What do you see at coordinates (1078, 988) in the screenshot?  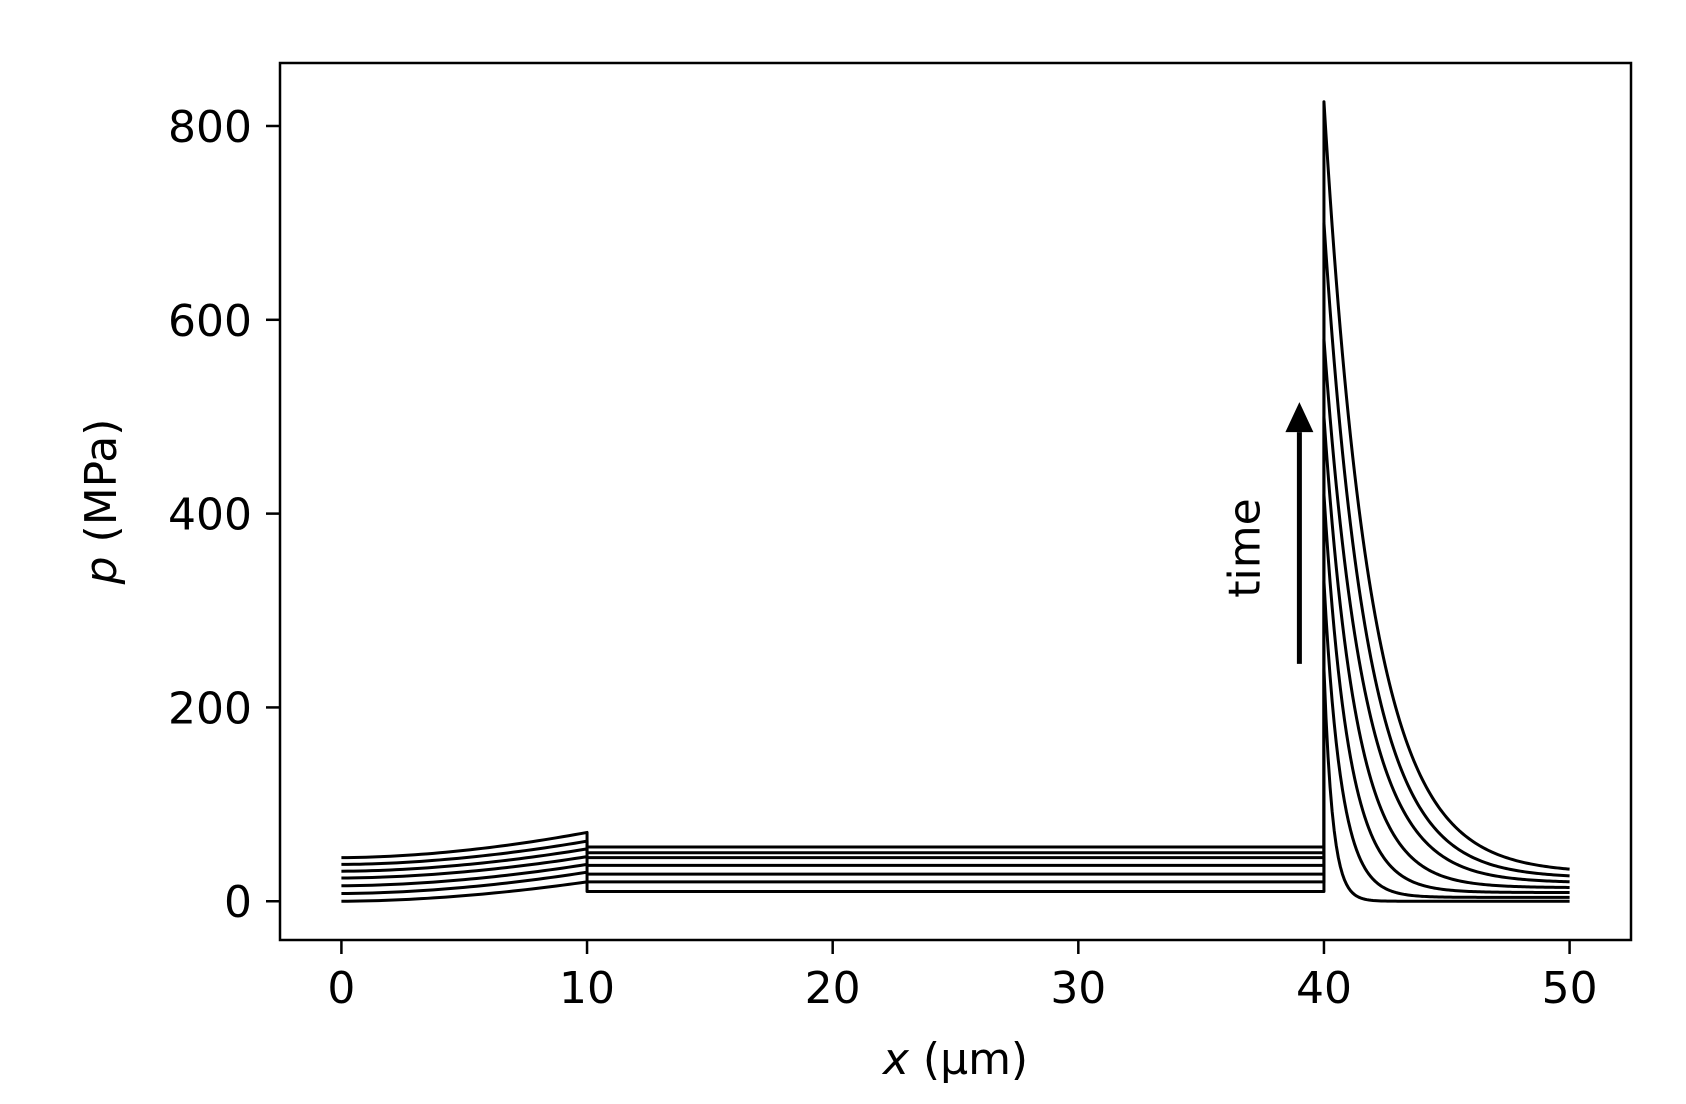 I see `x-tick-label: 30` at bounding box center [1078, 988].